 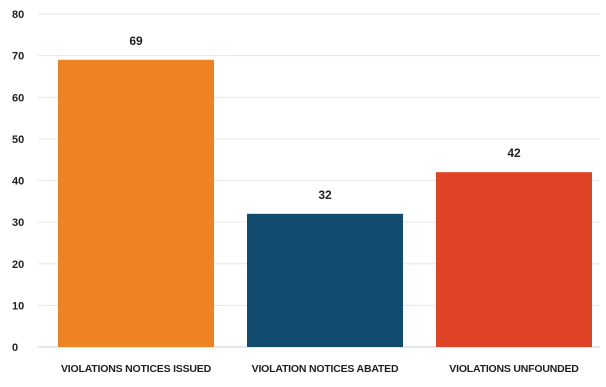 What do you see at coordinates (18, 15) in the screenshot?
I see `y-tick-label: 80` at bounding box center [18, 15].